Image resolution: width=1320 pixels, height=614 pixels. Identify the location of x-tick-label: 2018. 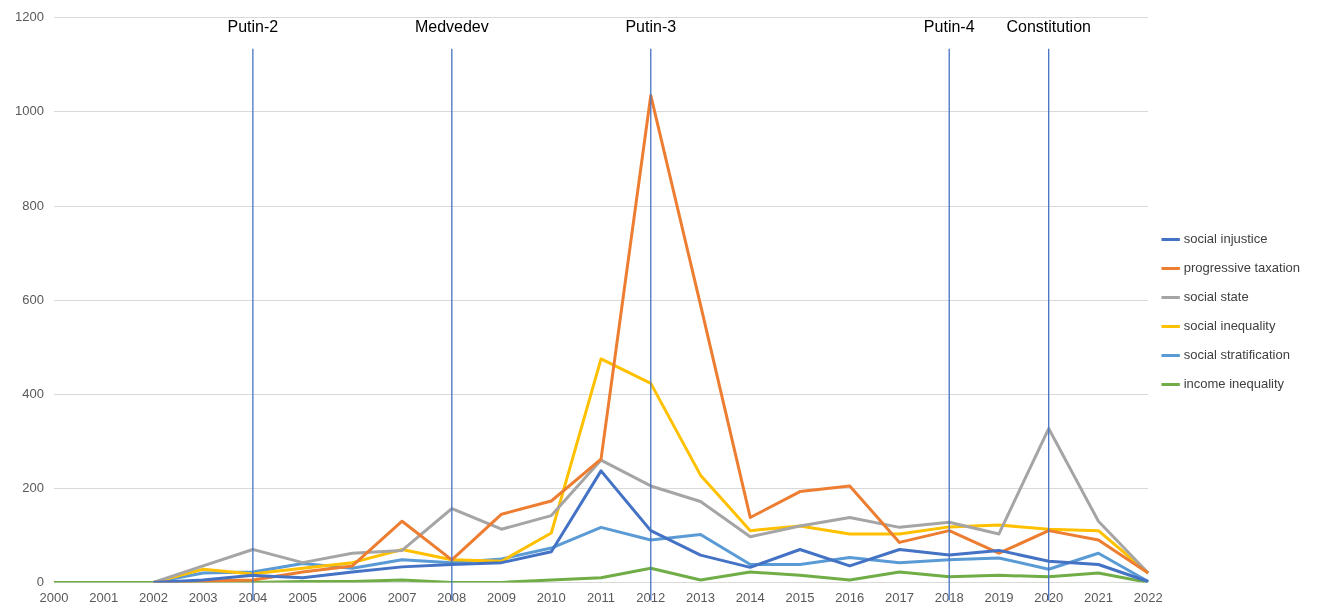
(949, 597).